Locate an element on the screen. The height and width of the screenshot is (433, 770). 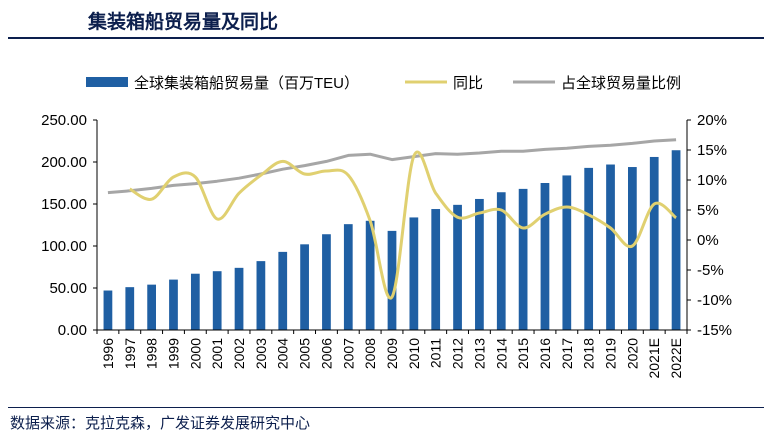
x-tick-label: 2021E is located at coordinates (654, 358).